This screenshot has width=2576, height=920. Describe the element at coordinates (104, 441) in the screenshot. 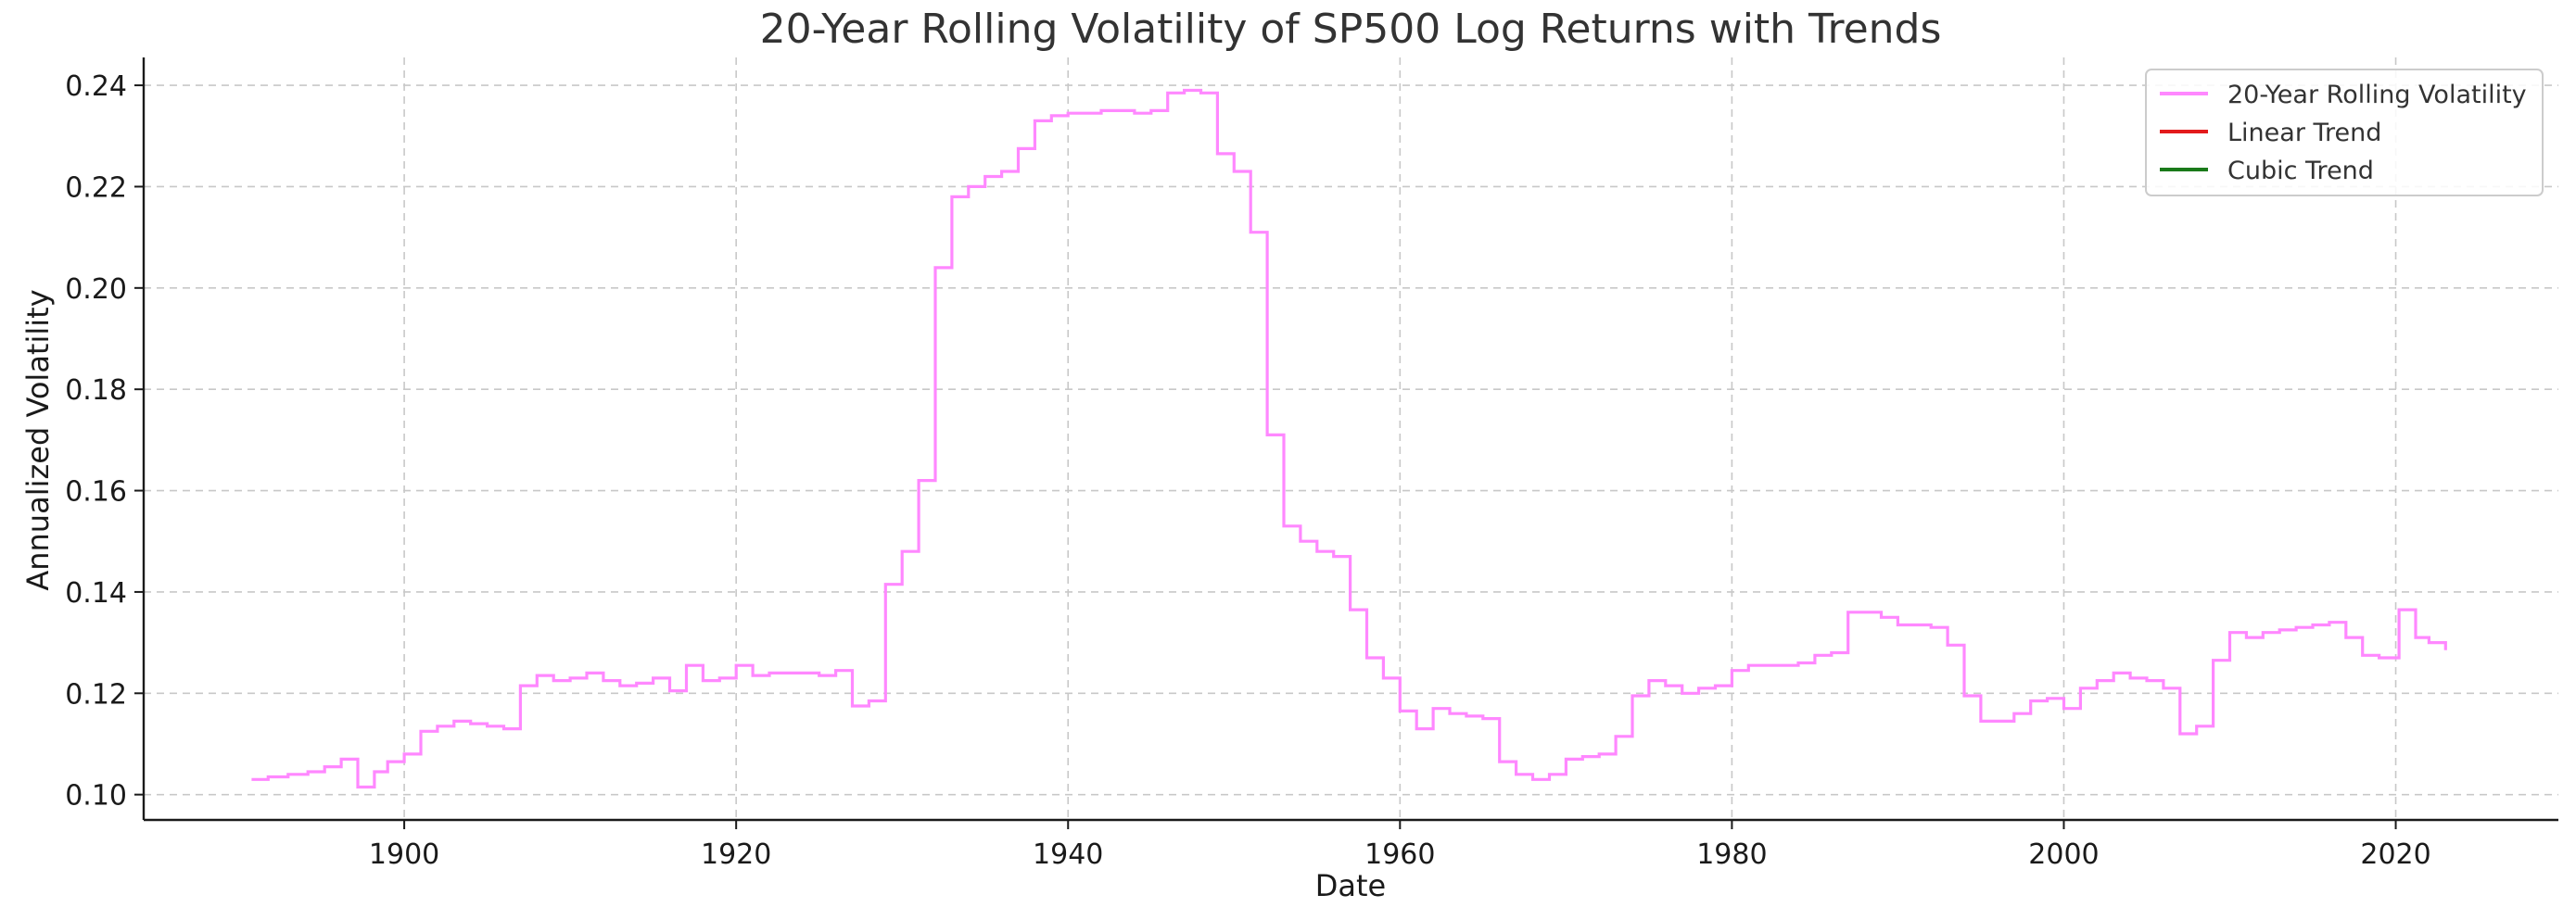

I see `y-axis-ticks: 0.10 0.12 0.14 0.16 0.18 0.20 0.22 0.24` at that location.